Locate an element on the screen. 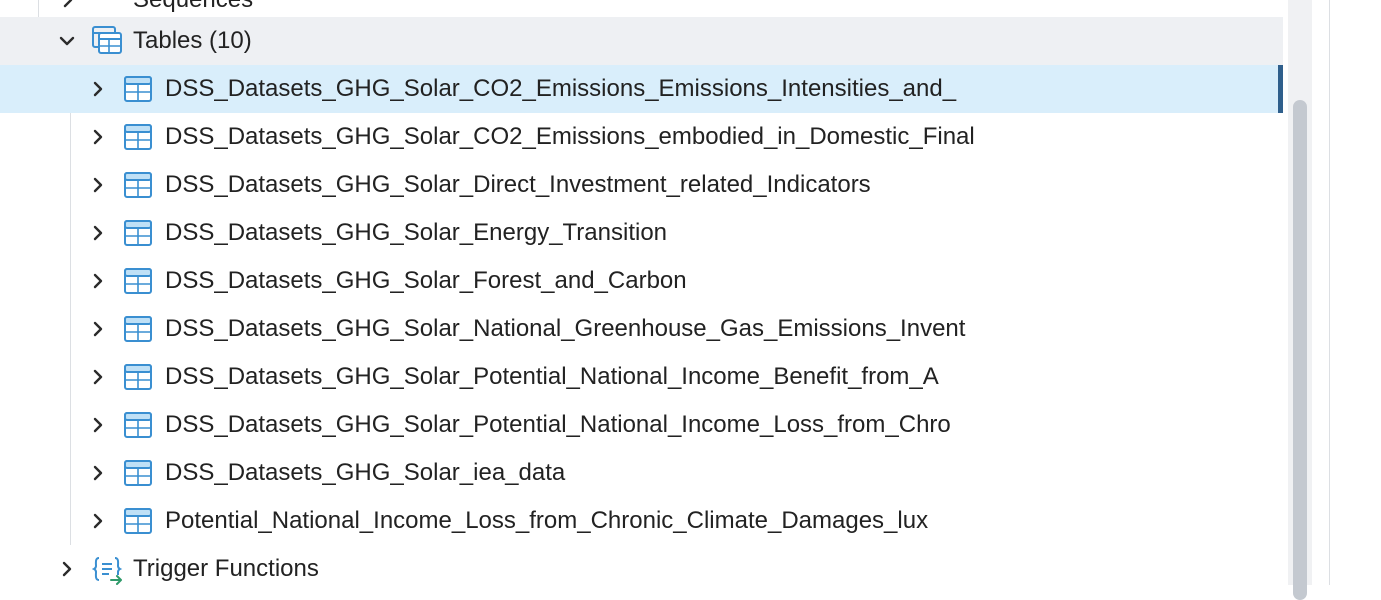  scrollbar-thumb is located at coordinates (1300, 350).